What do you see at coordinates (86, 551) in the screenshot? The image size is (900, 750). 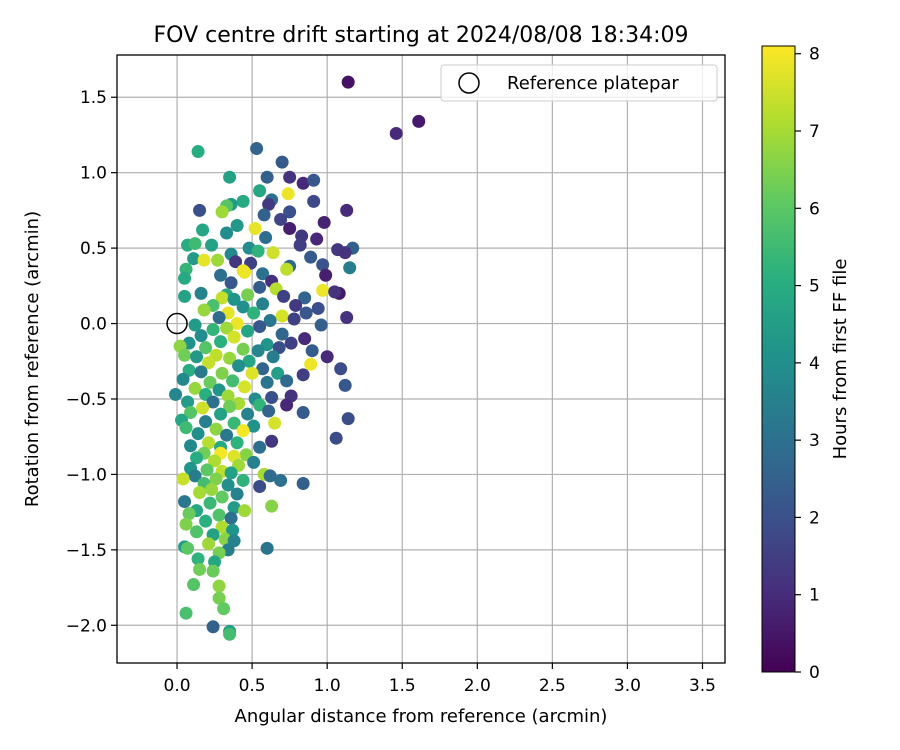 I see `y-tick-label: −1.5` at bounding box center [86, 551].